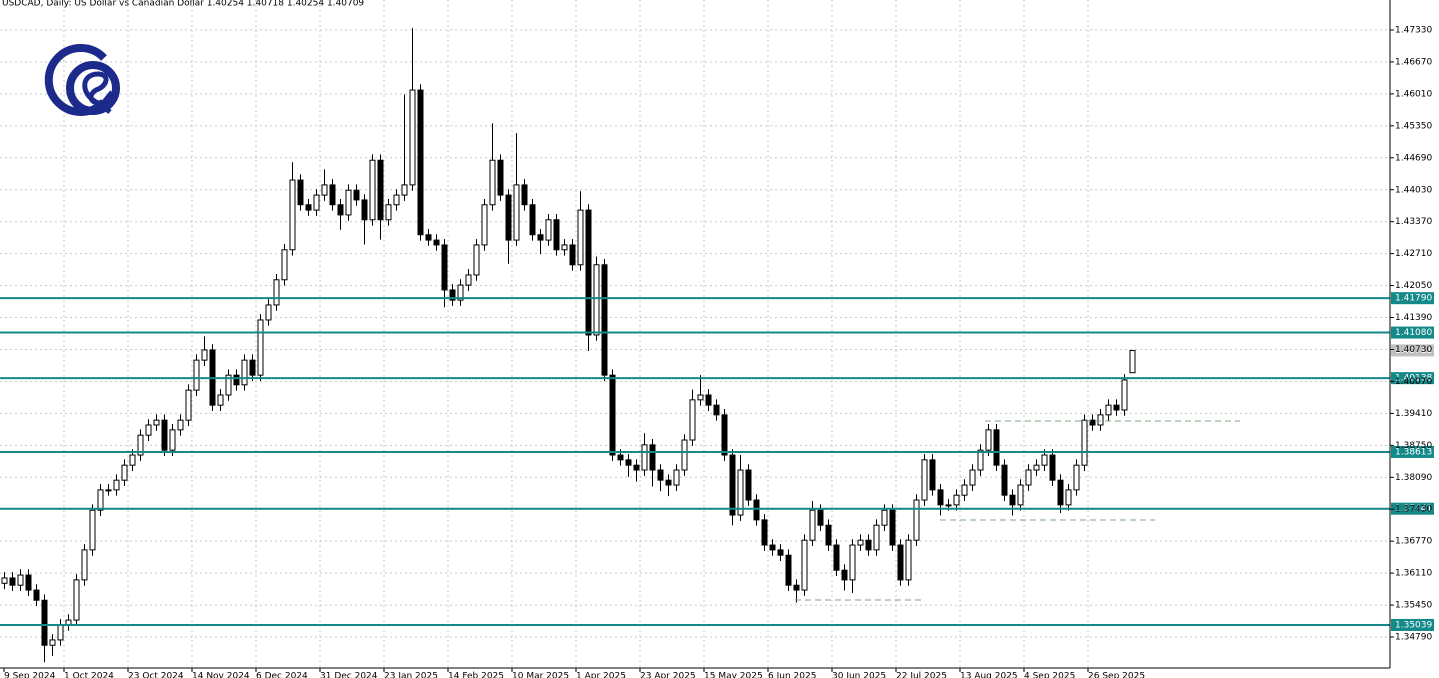  I want to click on x-tick-label: 23 Oct 2024, so click(156, 675).